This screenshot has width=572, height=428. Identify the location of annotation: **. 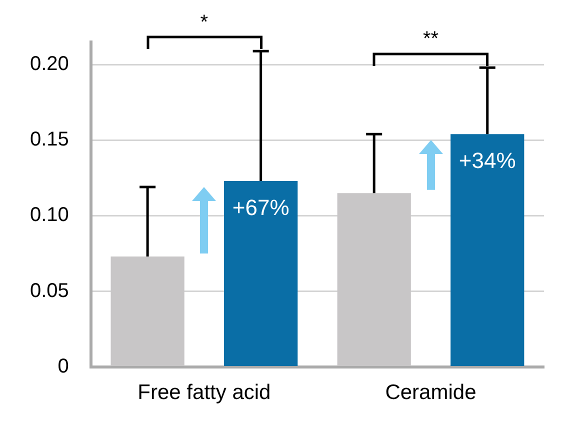
(430, 39).